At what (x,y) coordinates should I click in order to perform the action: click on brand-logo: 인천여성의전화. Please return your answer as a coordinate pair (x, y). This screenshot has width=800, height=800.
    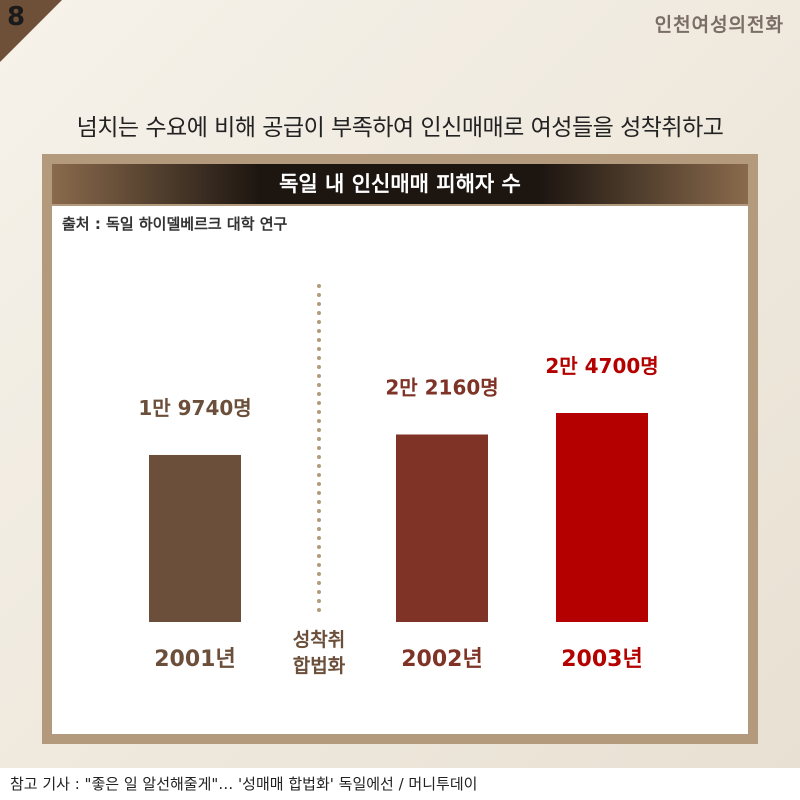
    Looking at the image, I should click on (719, 25).